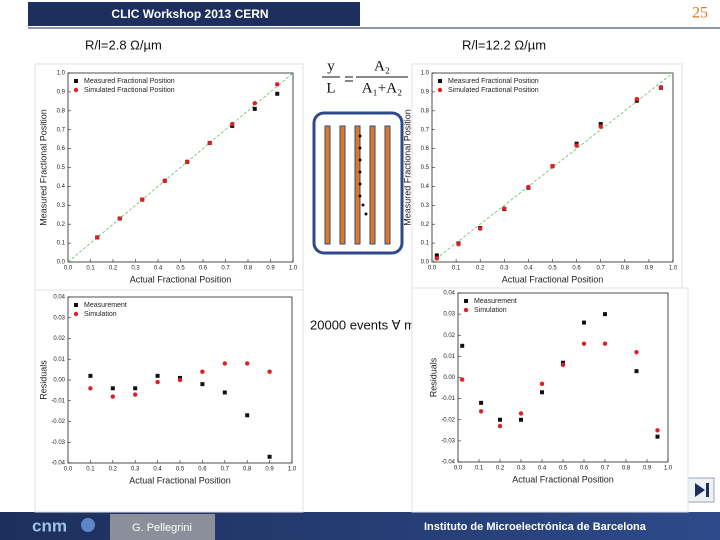 The image size is (720, 540). Describe the element at coordinates (504, 44) in the screenshot. I see `label-right: R/l=12.2 Ω/µm` at that location.